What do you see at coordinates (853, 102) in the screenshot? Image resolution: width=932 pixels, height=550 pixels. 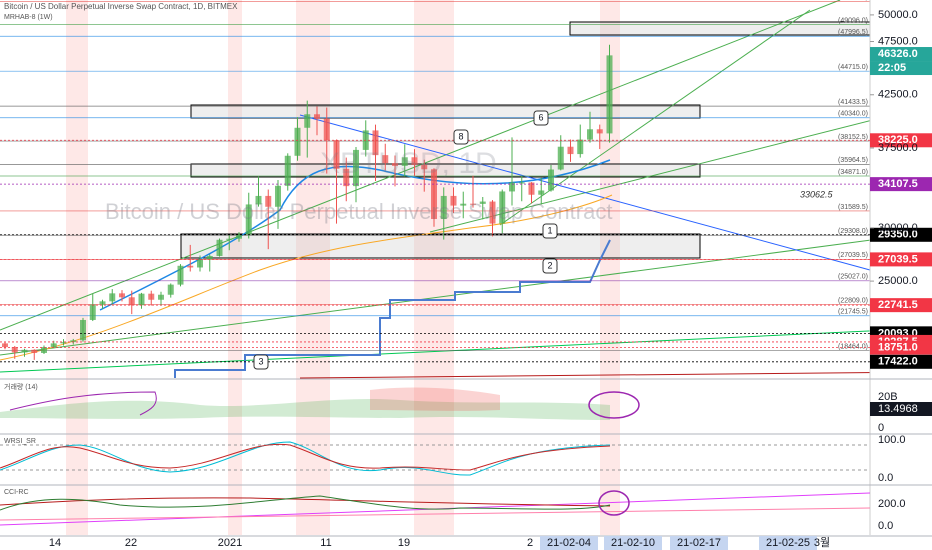 I see `level-label: (41433.5)` at bounding box center [853, 102].